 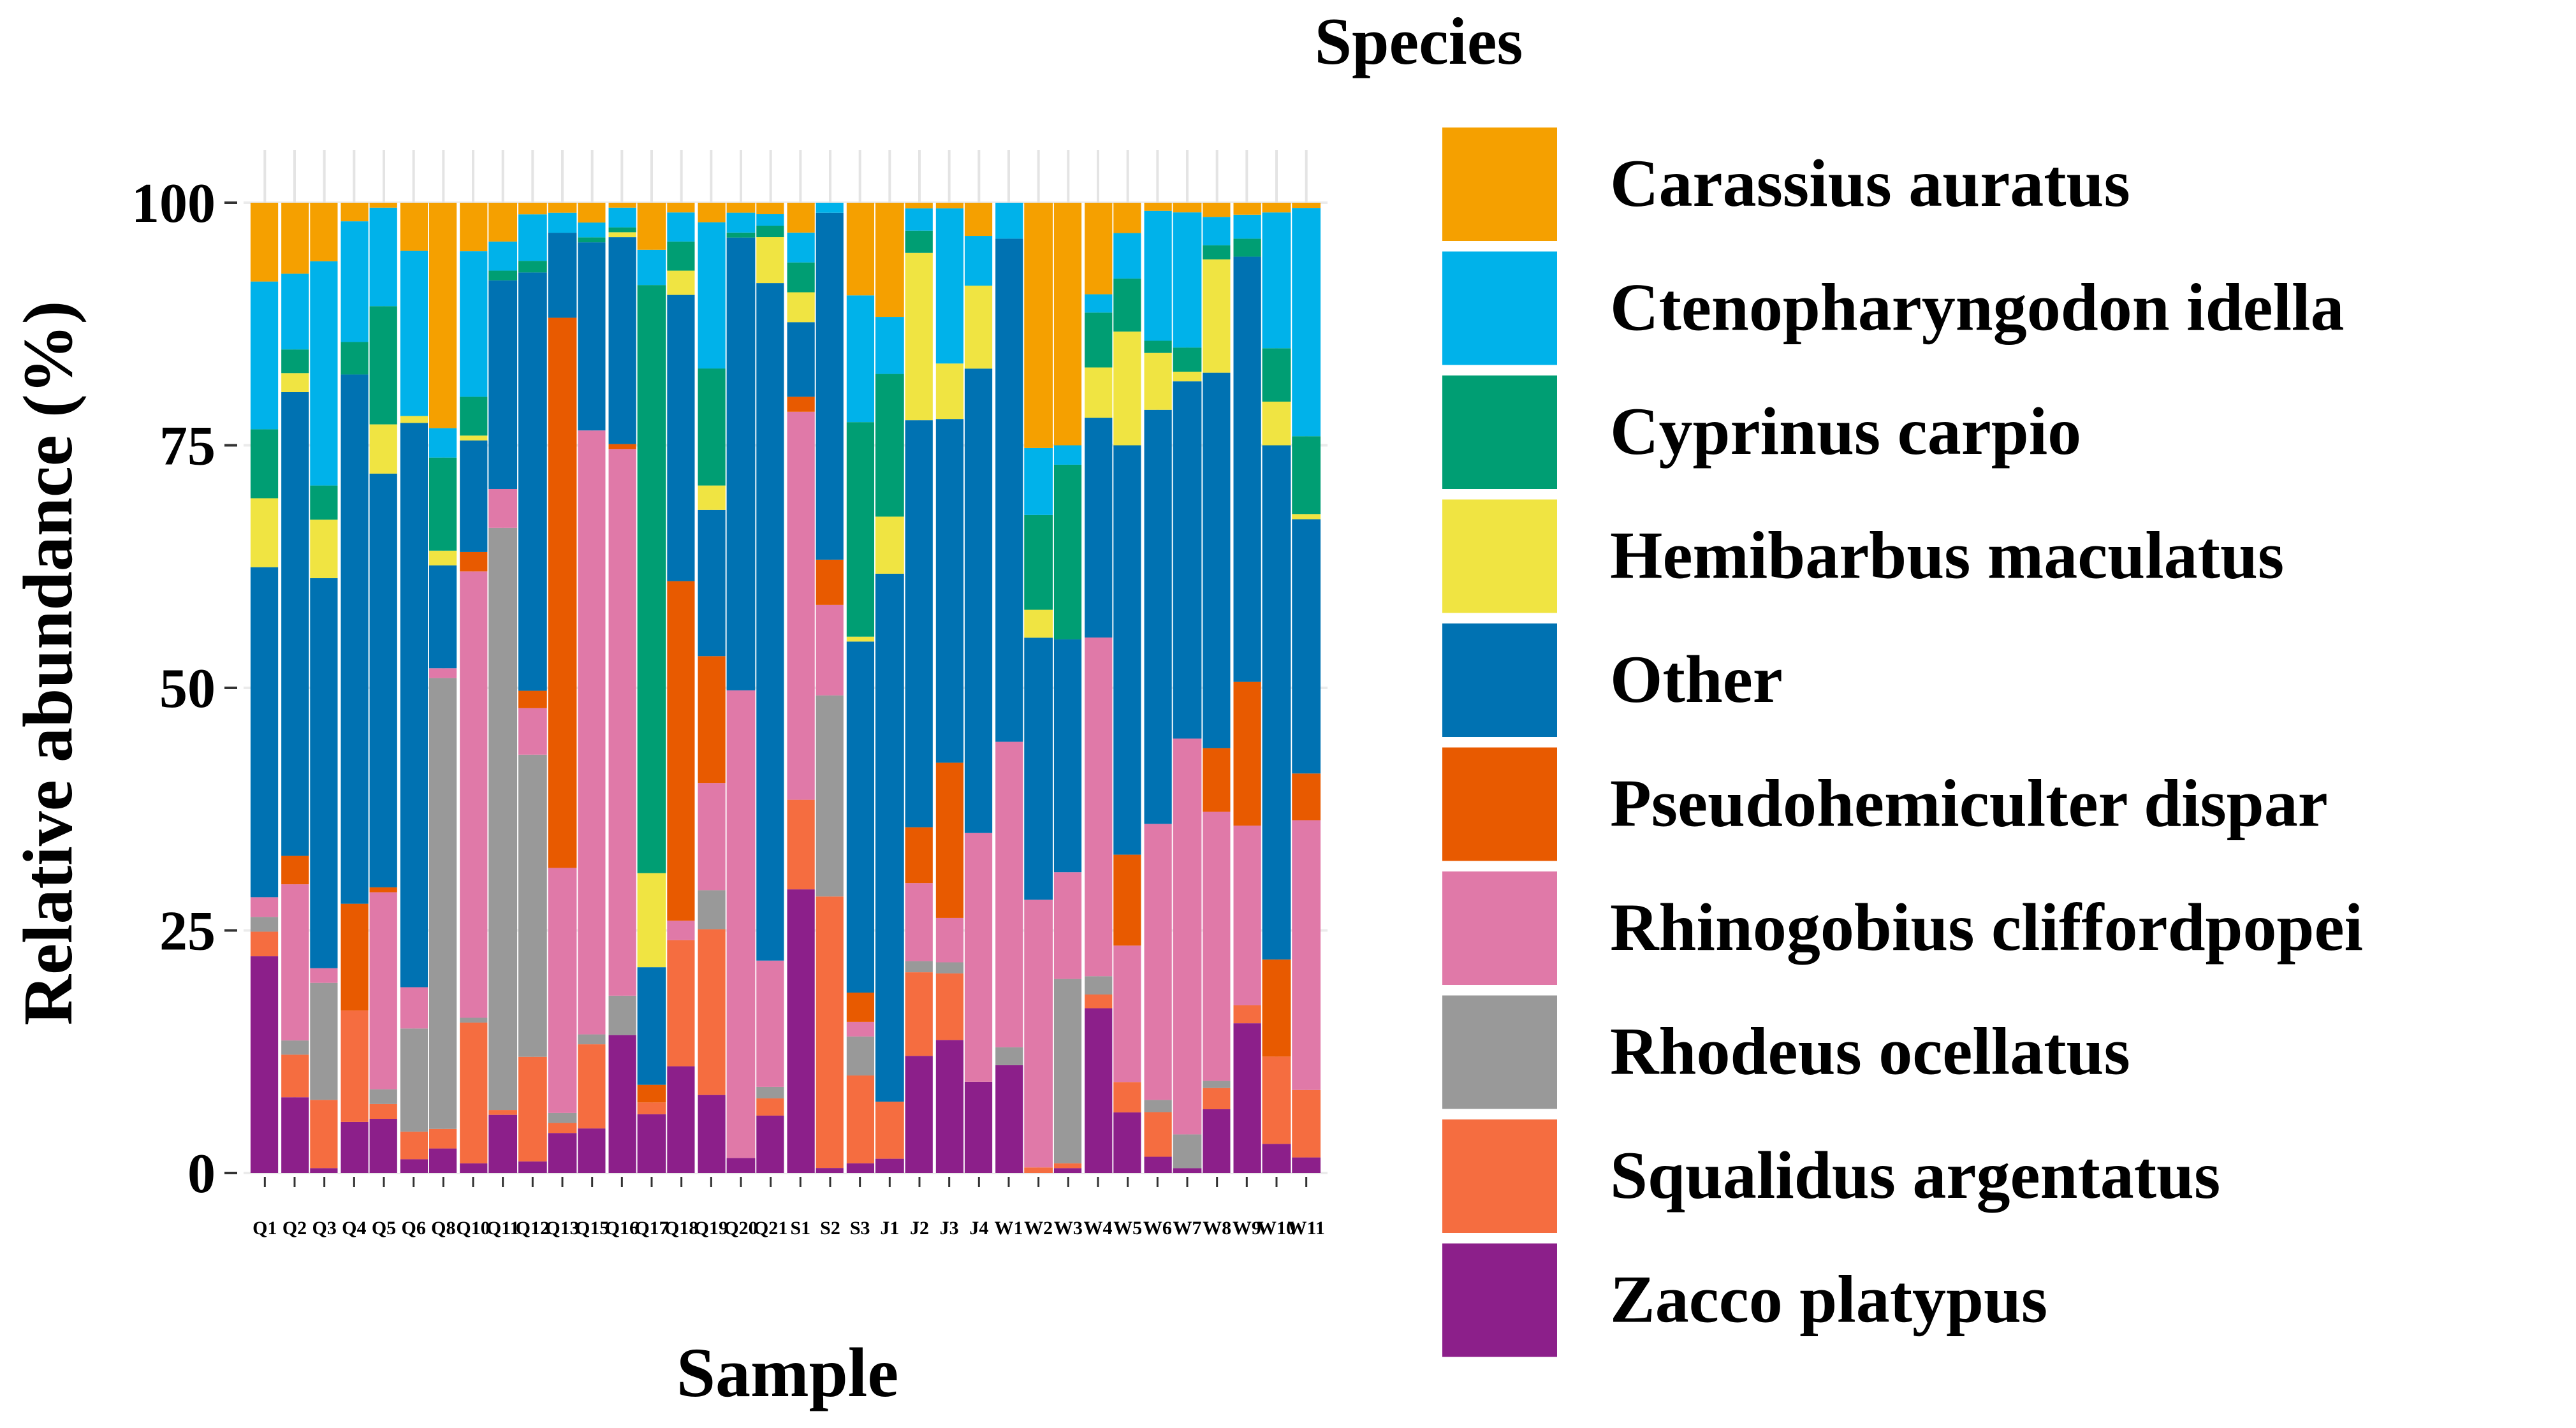 What do you see at coordinates (1307, 1123) in the screenshot?
I see `bar-segment-w11-squalidus-argentatus` at bounding box center [1307, 1123].